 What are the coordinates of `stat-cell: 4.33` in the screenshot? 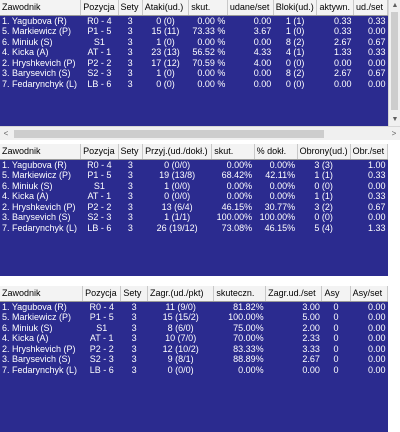 It's located at (262, 52).